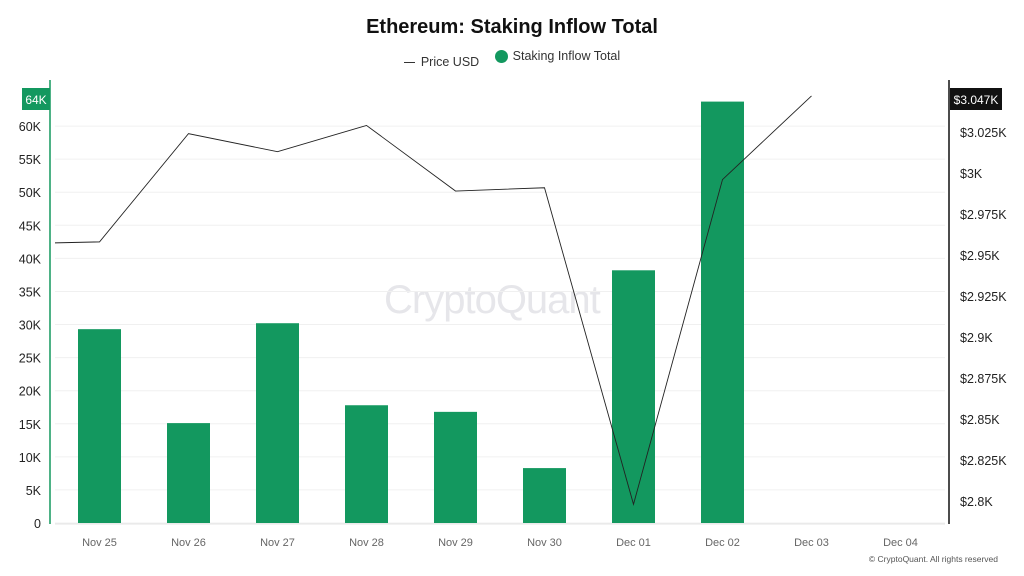 Image resolution: width=1024 pixels, height=576 pixels. I want to click on x-tick-label: Dec 04, so click(900, 543).